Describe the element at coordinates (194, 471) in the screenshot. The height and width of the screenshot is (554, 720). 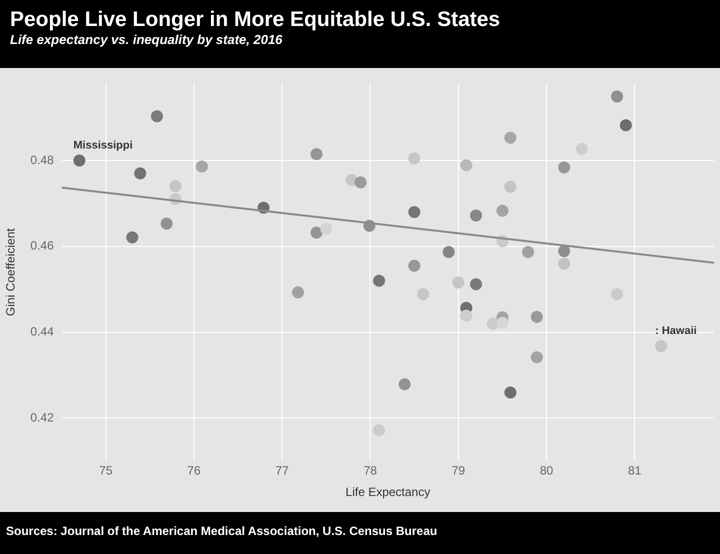
I see `x-tick-label: 76` at that location.